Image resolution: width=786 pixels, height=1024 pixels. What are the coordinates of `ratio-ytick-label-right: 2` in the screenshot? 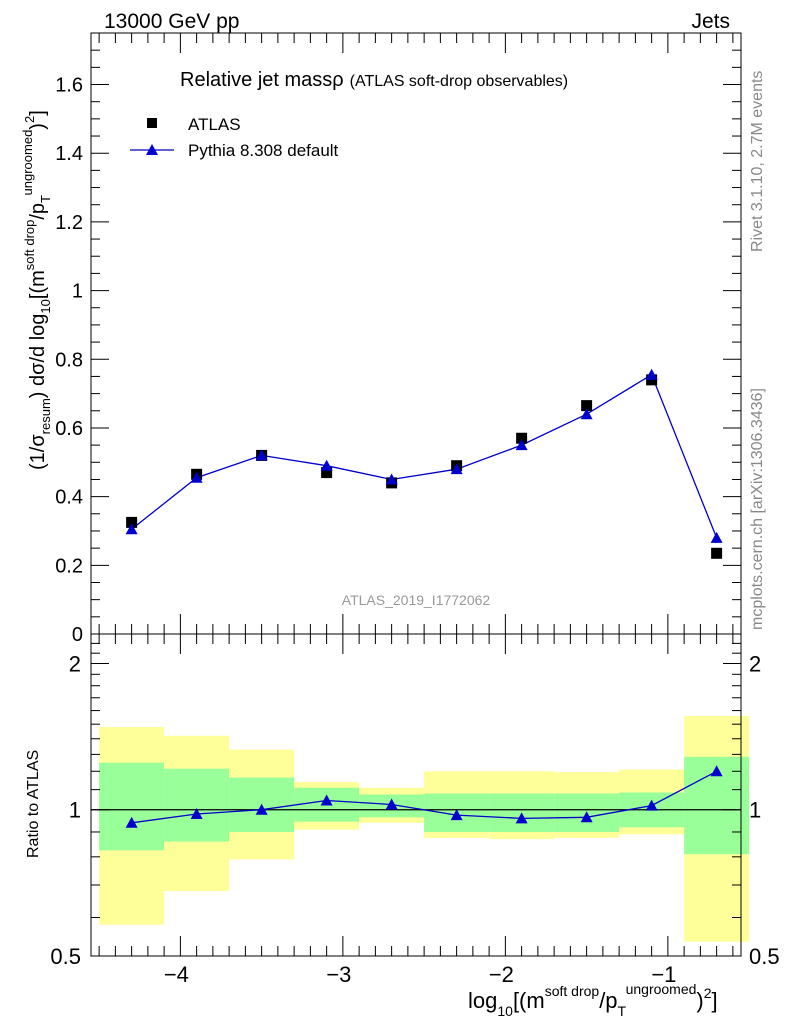 It's located at (755, 663).